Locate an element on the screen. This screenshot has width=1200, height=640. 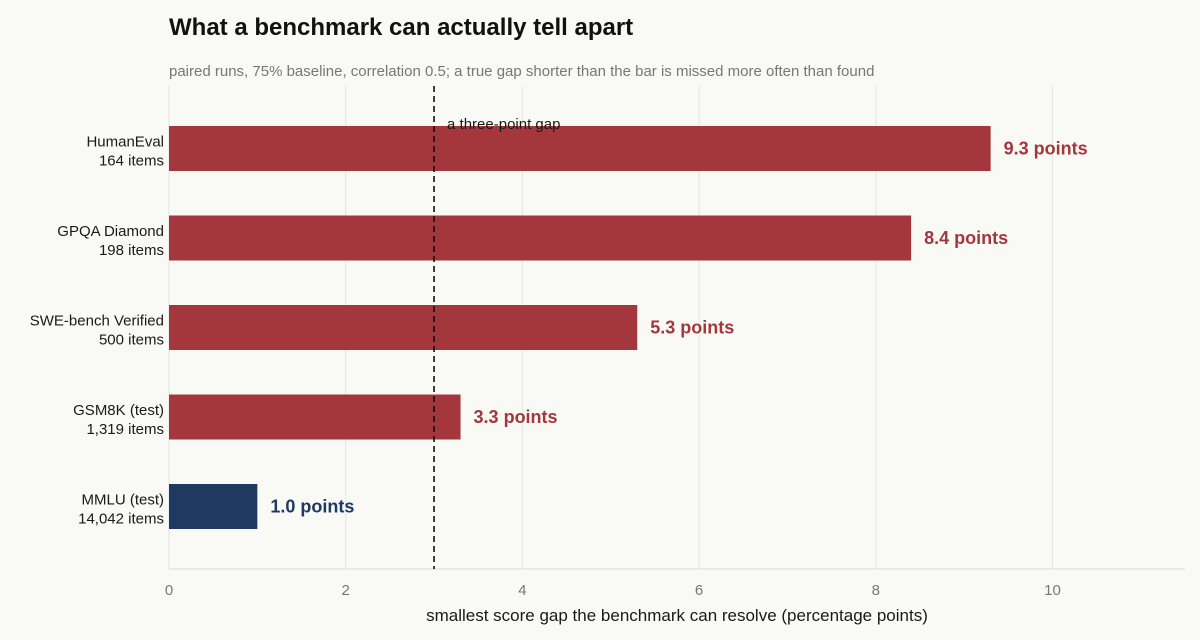
x-tick-label: 8 is located at coordinates (876, 590).